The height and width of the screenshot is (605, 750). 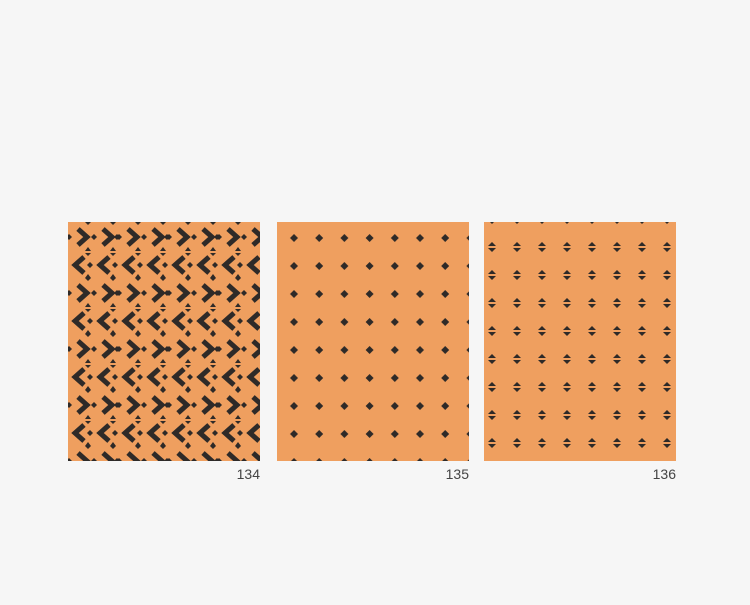 I want to click on swatch-label-134: 134, so click(x=248, y=474).